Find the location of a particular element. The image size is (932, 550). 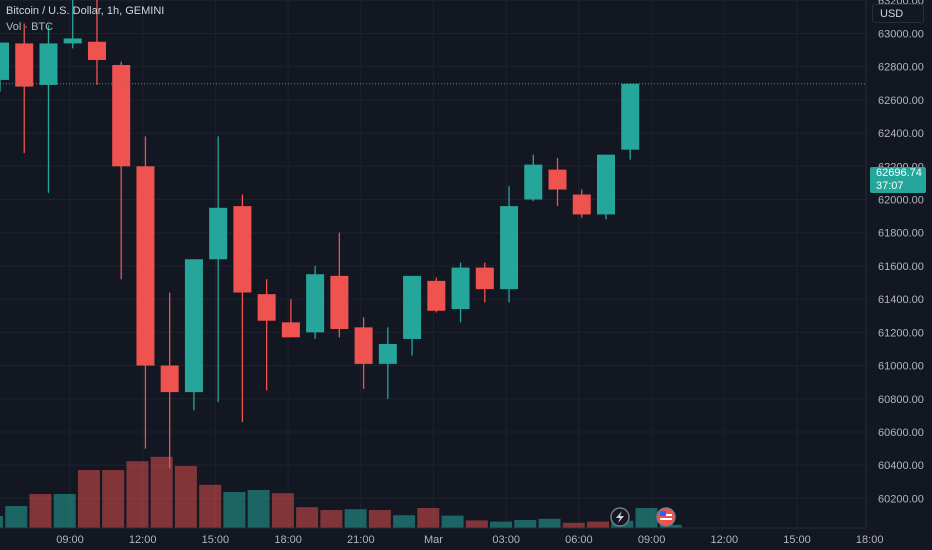

price-tick-label: 60200.00 is located at coordinates (901, 499).